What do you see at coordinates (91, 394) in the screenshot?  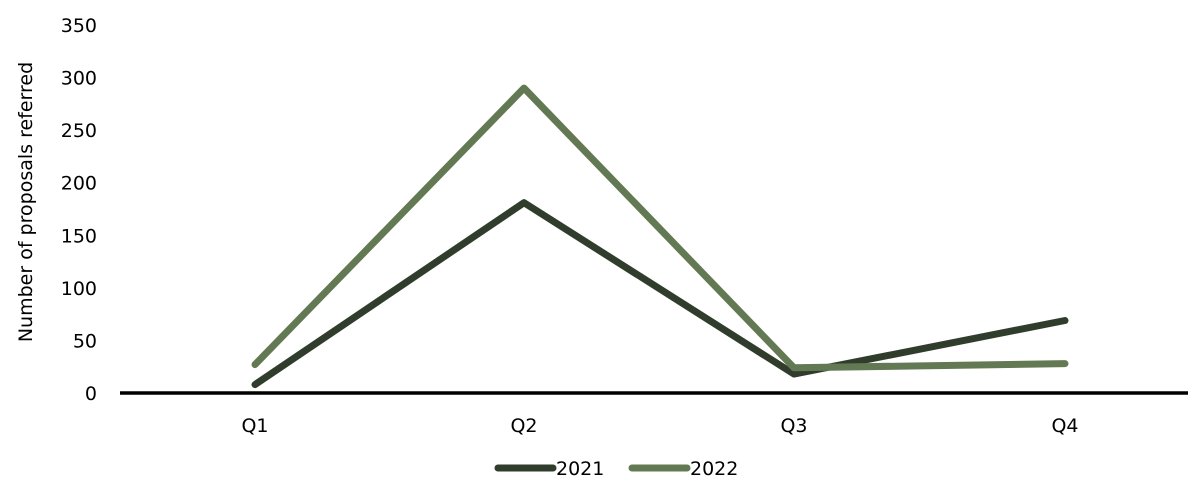 I see `y-tick-label: 0` at bounding box center [91, 394].